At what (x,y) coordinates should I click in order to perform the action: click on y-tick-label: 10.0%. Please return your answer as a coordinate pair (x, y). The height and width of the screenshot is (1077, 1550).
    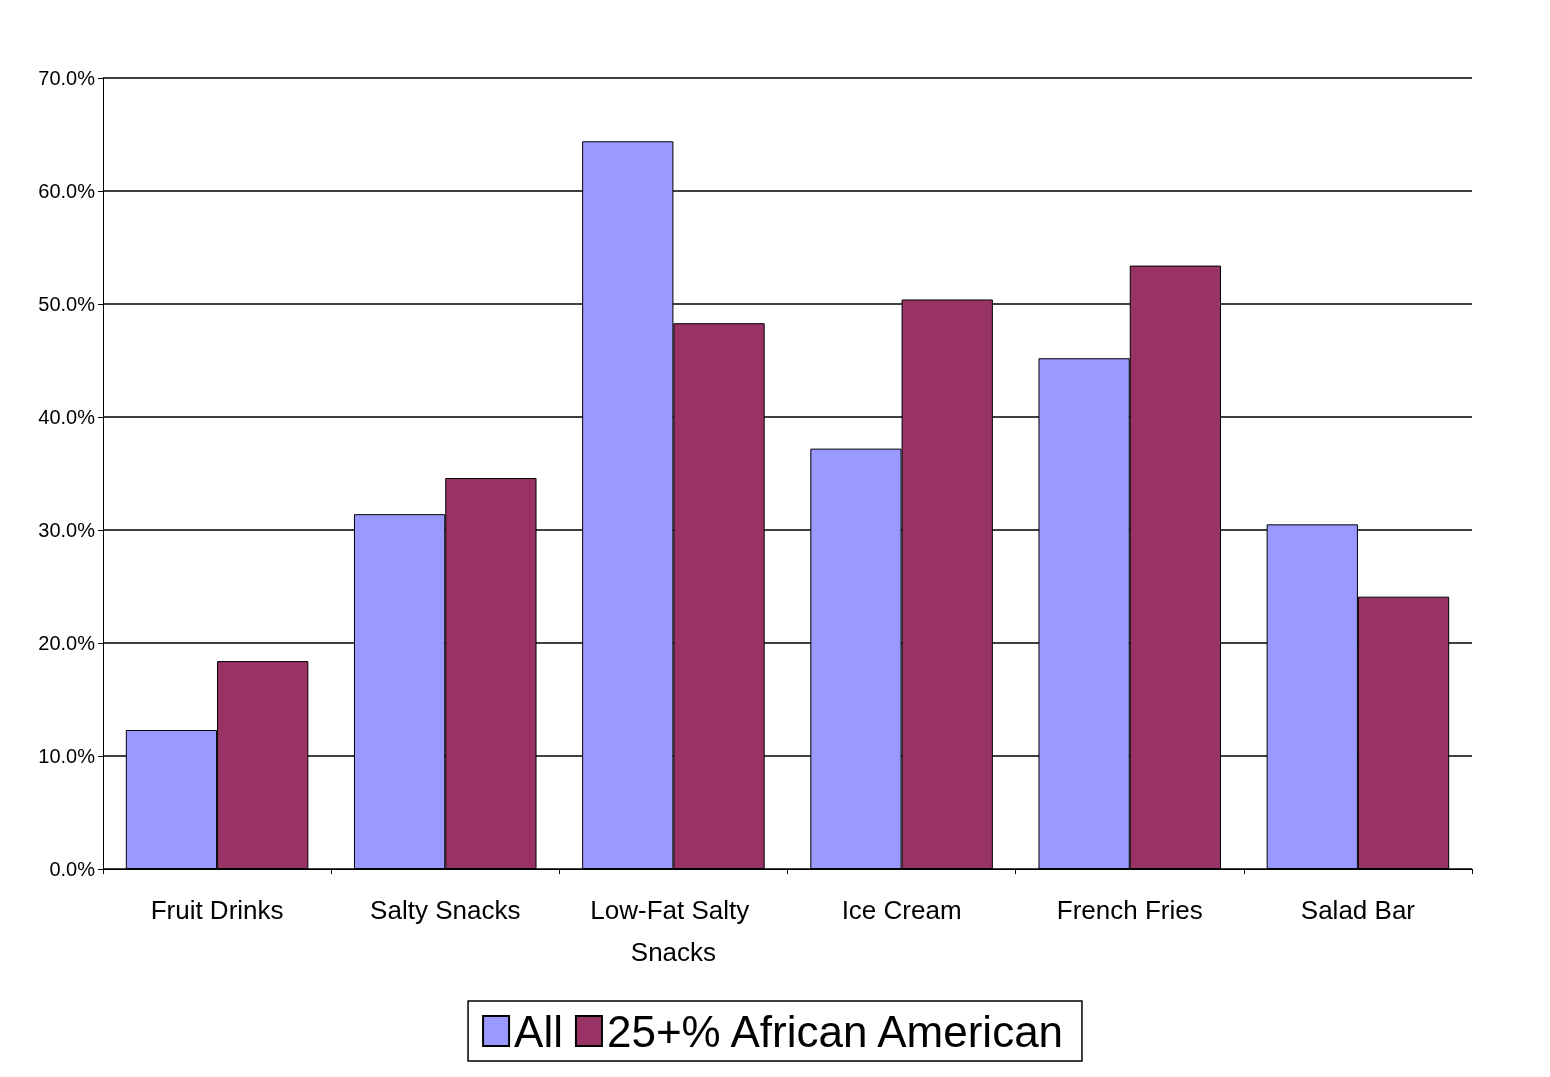
    Looking at the image, I should click on (67, 756).